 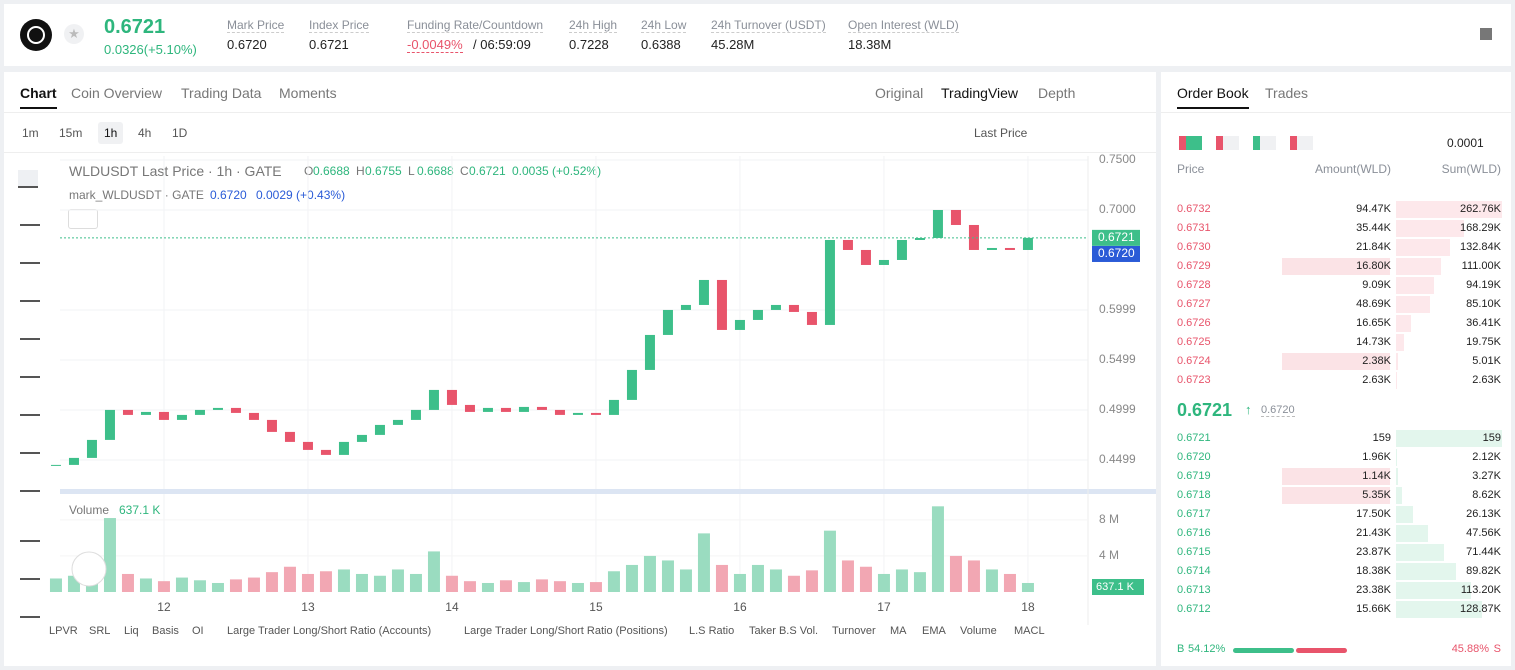 What do you see at coordinates (1486, 34) in the screenshot?
I see `settings-icon` at bounding box center [1486, 34].